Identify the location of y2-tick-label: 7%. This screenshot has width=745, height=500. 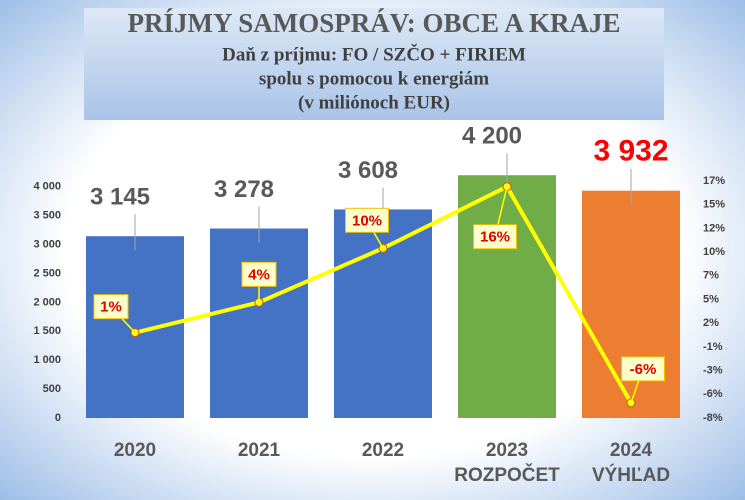
(711, 276).